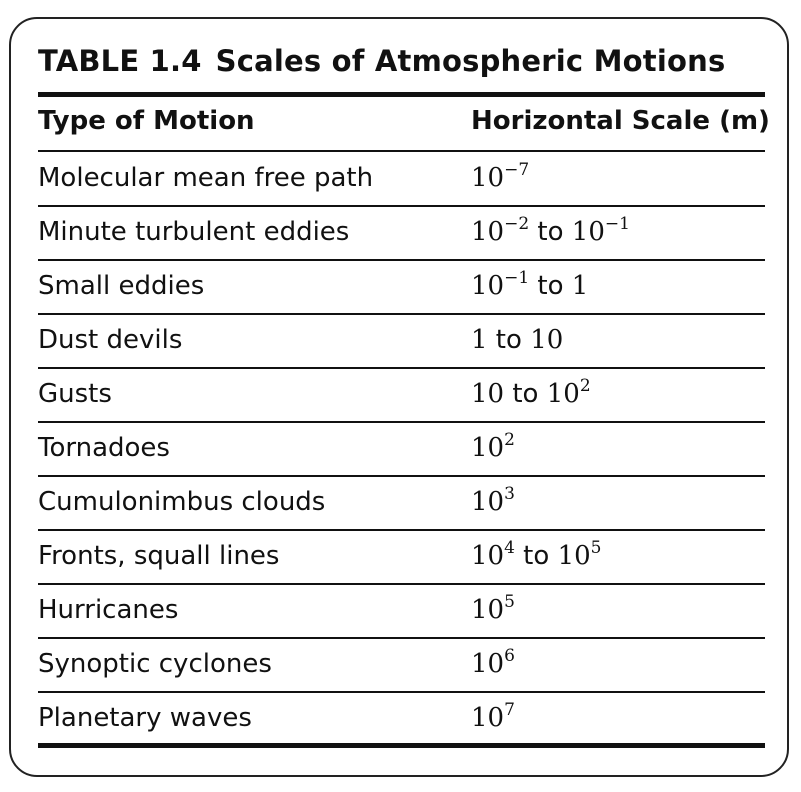  I want to click on horizontal-scale-cell: 1 to 10, so click(517, 340).